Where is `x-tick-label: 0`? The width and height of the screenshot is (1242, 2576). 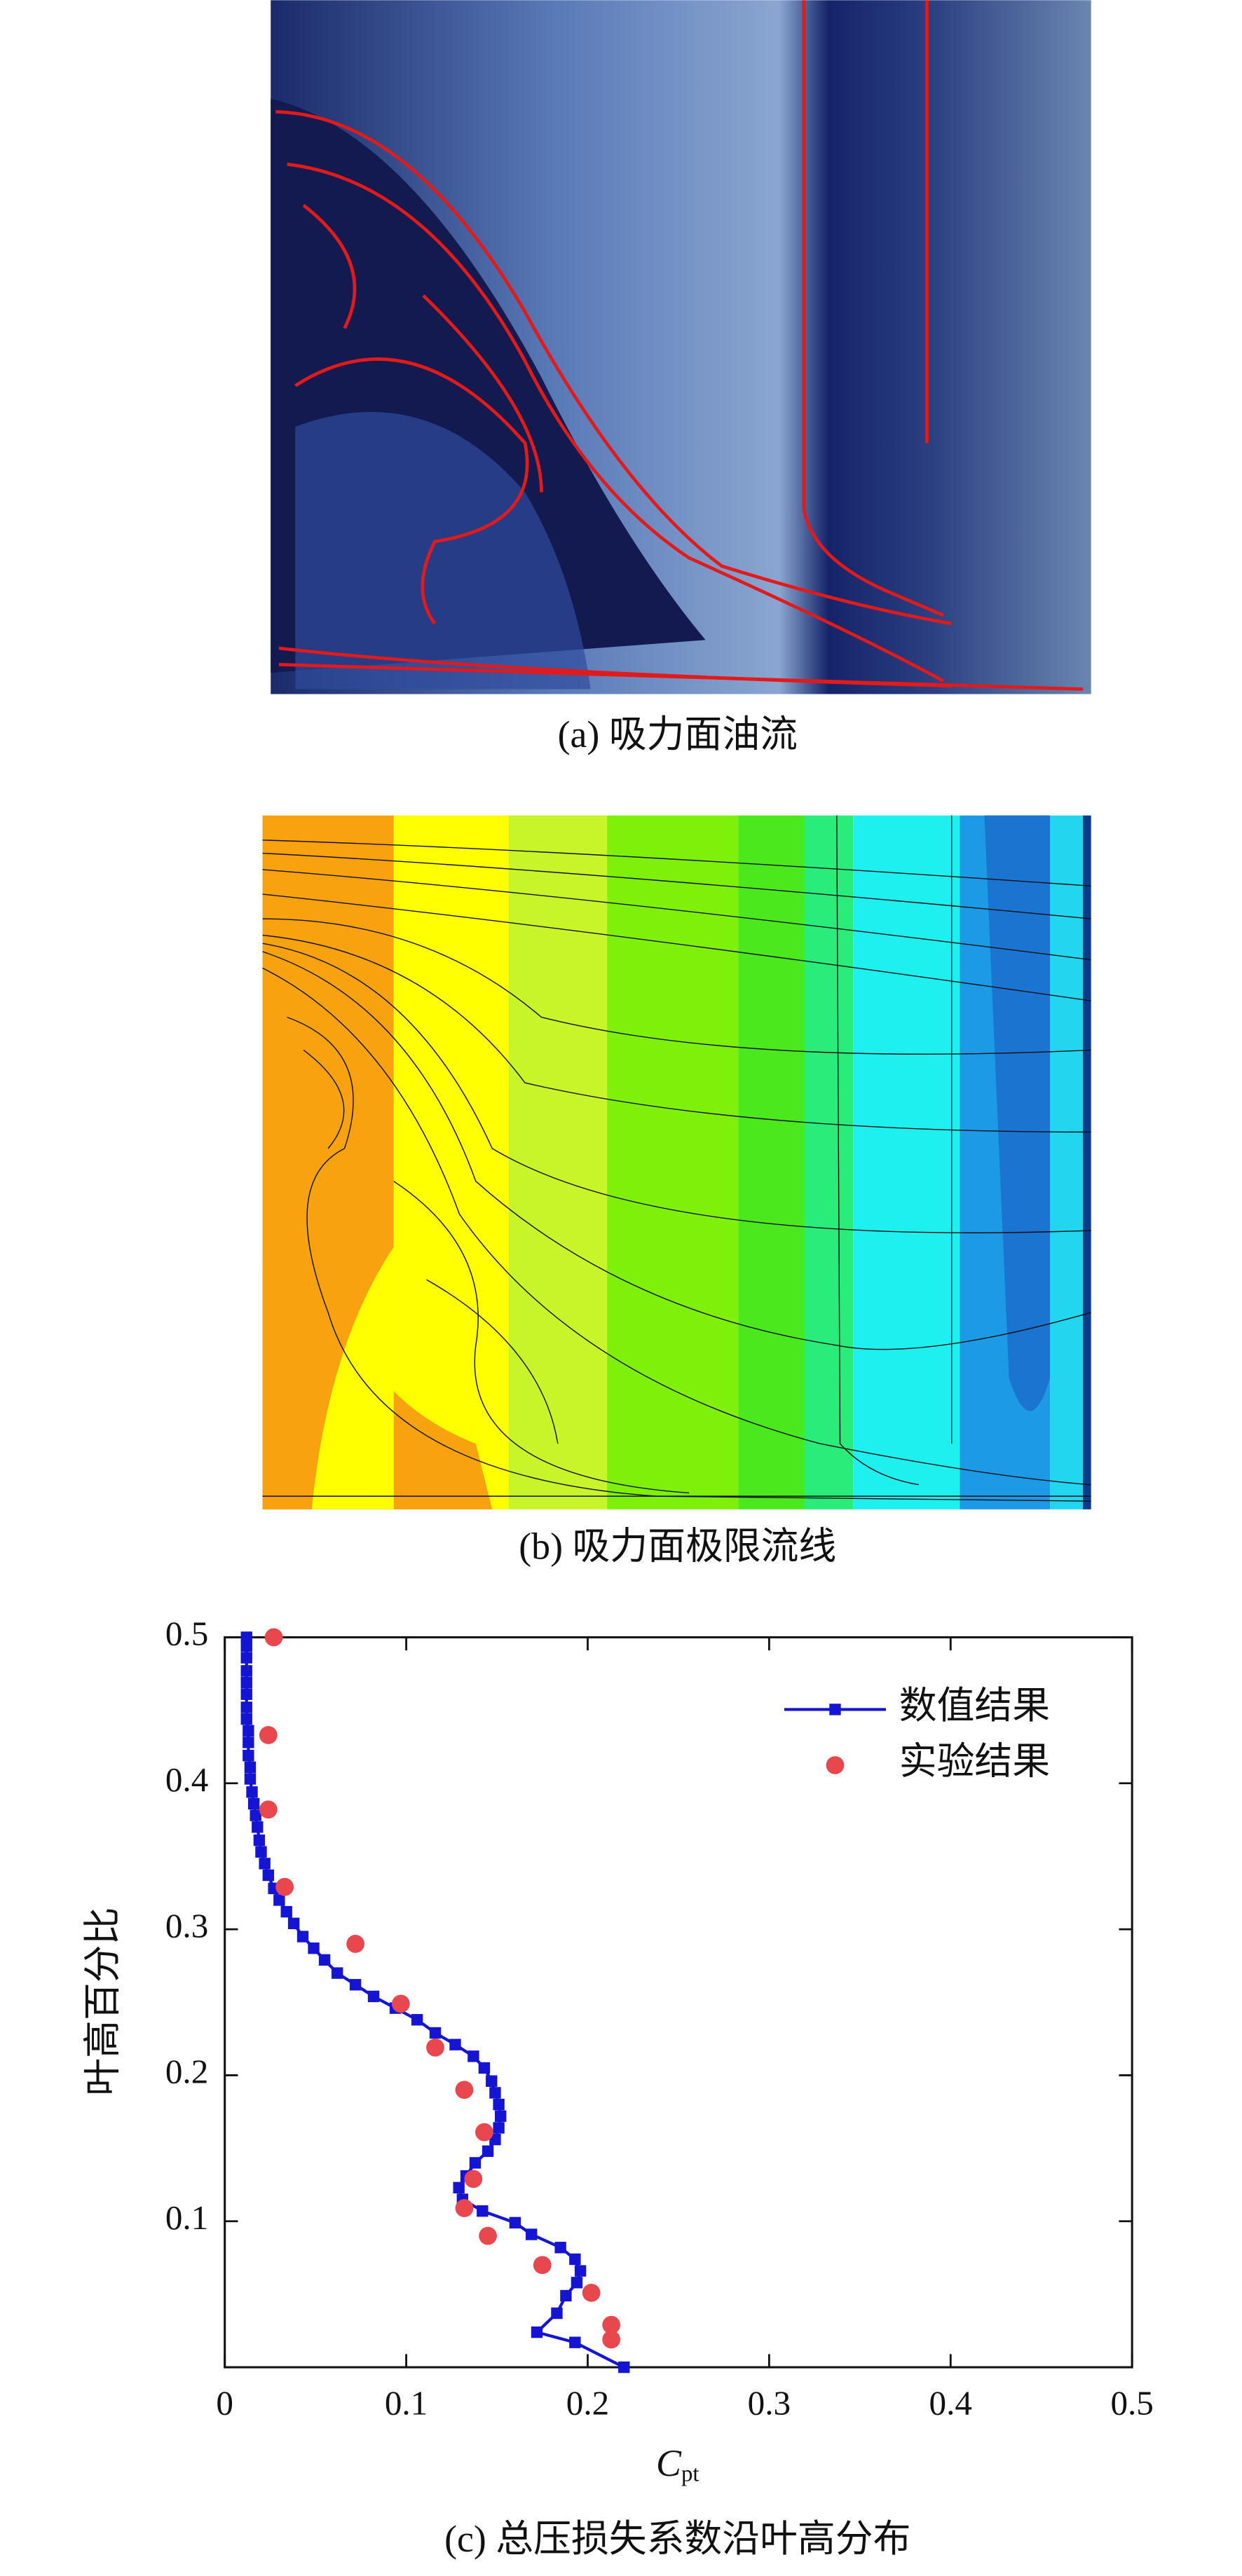 x-tick-label: 0 is located at coordinates (224, 2403).